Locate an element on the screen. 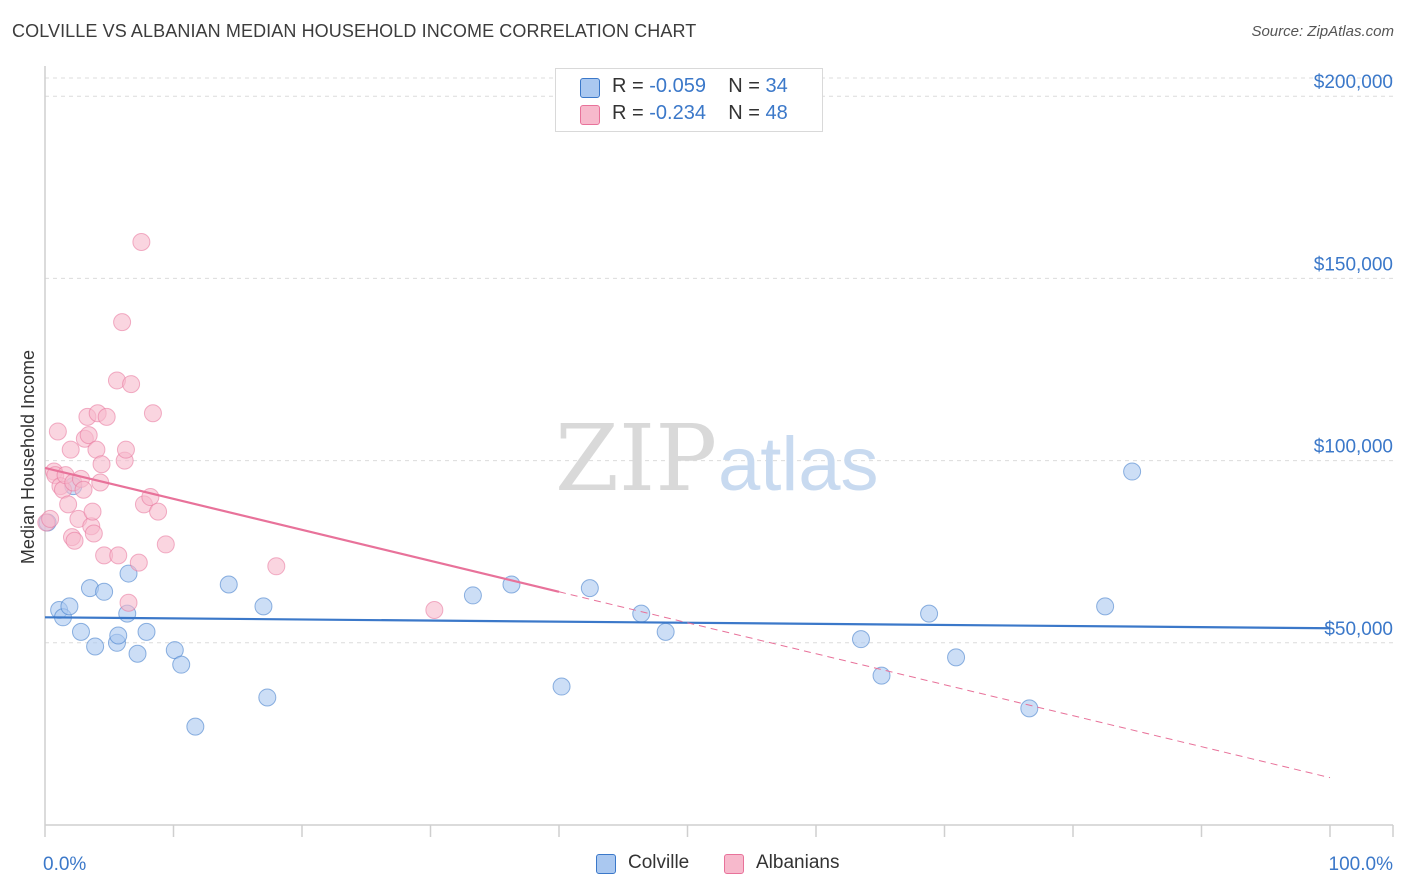 This screenshot has width=1406, height=892. trend-line-extension-albanians is located at coordinates (944, 685).